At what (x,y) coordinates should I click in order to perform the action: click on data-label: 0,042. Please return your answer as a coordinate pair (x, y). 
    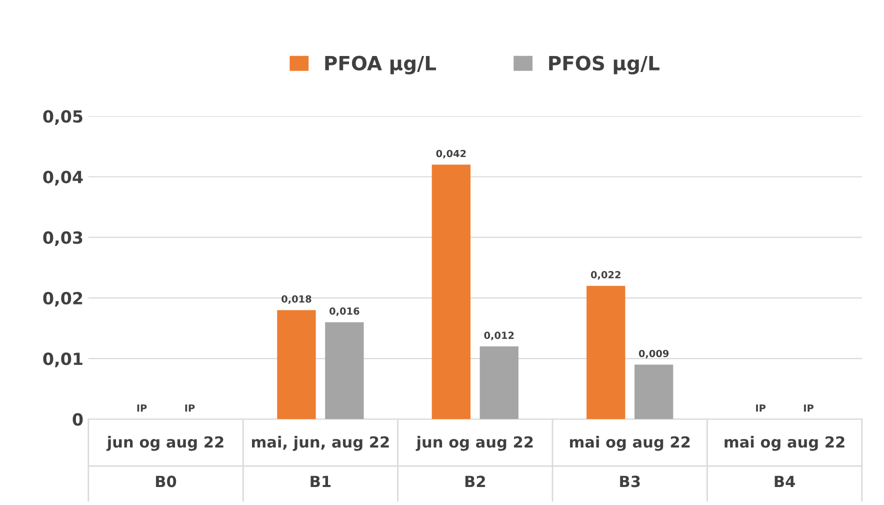
    Looking at the image, I should click on (451, 154).